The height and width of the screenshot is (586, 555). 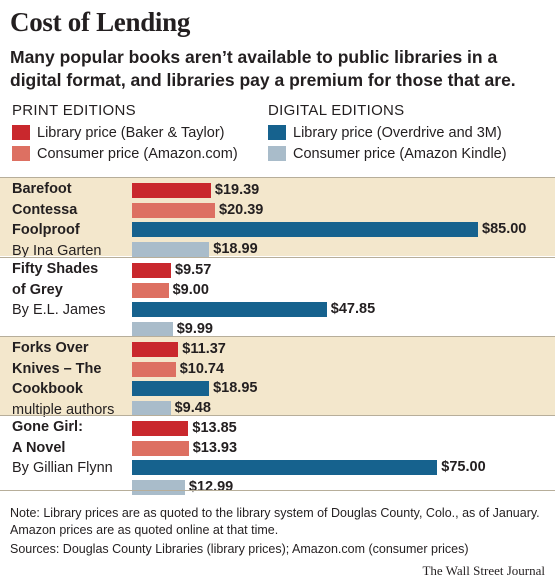 I want to click on book-title-line: Gone Girl:, so click(x=47, y=427).